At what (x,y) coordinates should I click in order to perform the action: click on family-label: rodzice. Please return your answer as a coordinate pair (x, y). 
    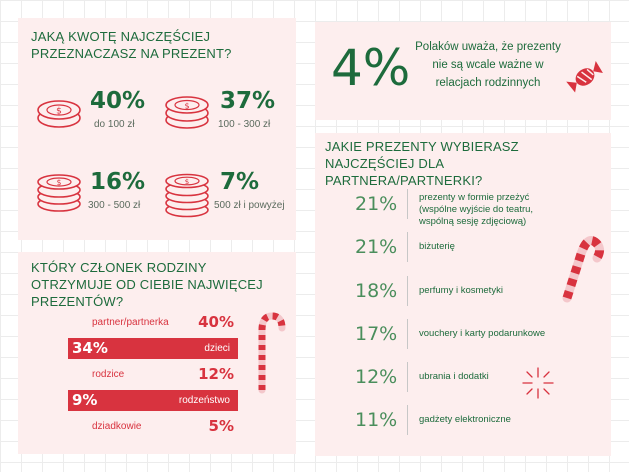
    Looking at the image, I should click on (108, 374).